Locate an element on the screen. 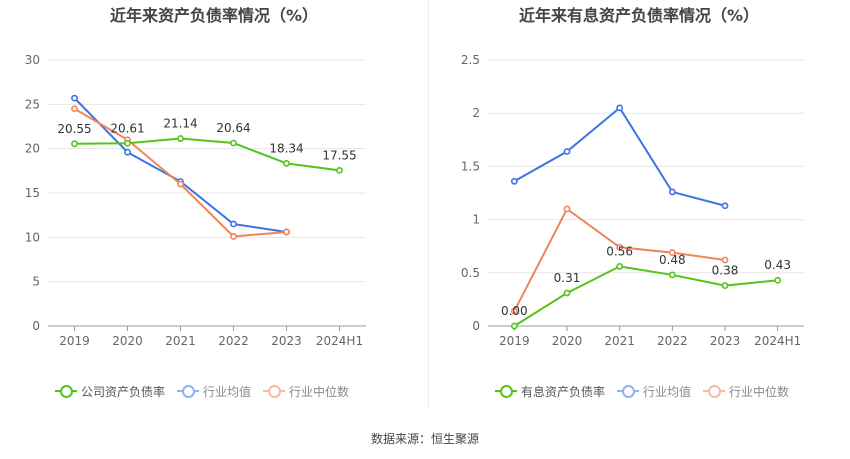 Image resolution: width=850 pixels, height=459 pixels. left-chart-legend: 公司资产负债率 行业均值 行业中位数 is located at coordinates (208, 391).